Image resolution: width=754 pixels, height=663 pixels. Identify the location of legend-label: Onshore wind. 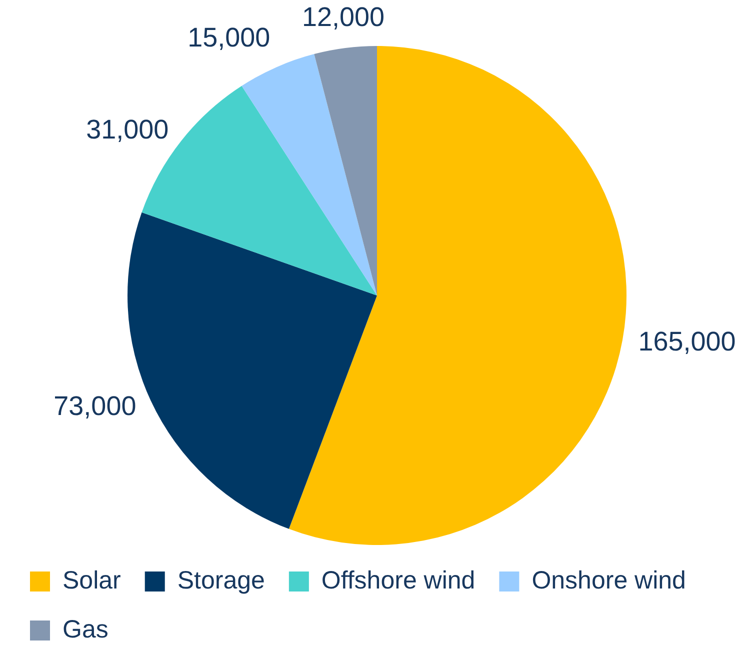
(609, 580).